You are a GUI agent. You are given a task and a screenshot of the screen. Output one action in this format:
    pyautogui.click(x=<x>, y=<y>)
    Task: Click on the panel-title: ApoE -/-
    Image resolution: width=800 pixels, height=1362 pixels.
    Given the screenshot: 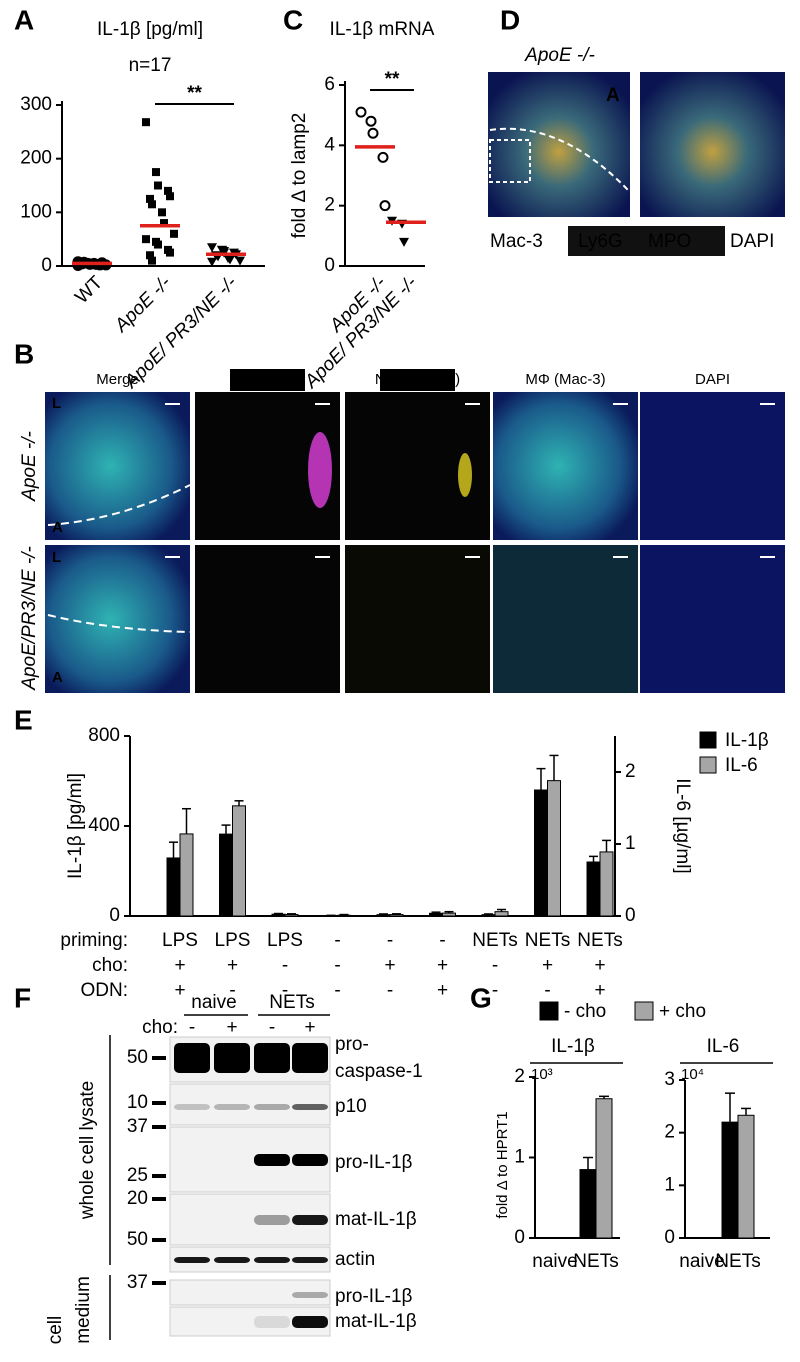 What is the action you would take?
    pyautogui.click(x=559, y=55)
    